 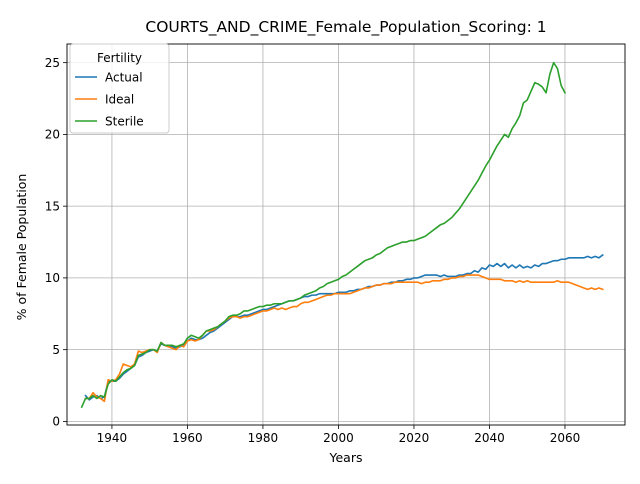 What do you see at coordinates (56, 242) in the screenshot?
I see `y-axis-ticks: 0 5 10 15 20 25` at bounding box center [56, 242].